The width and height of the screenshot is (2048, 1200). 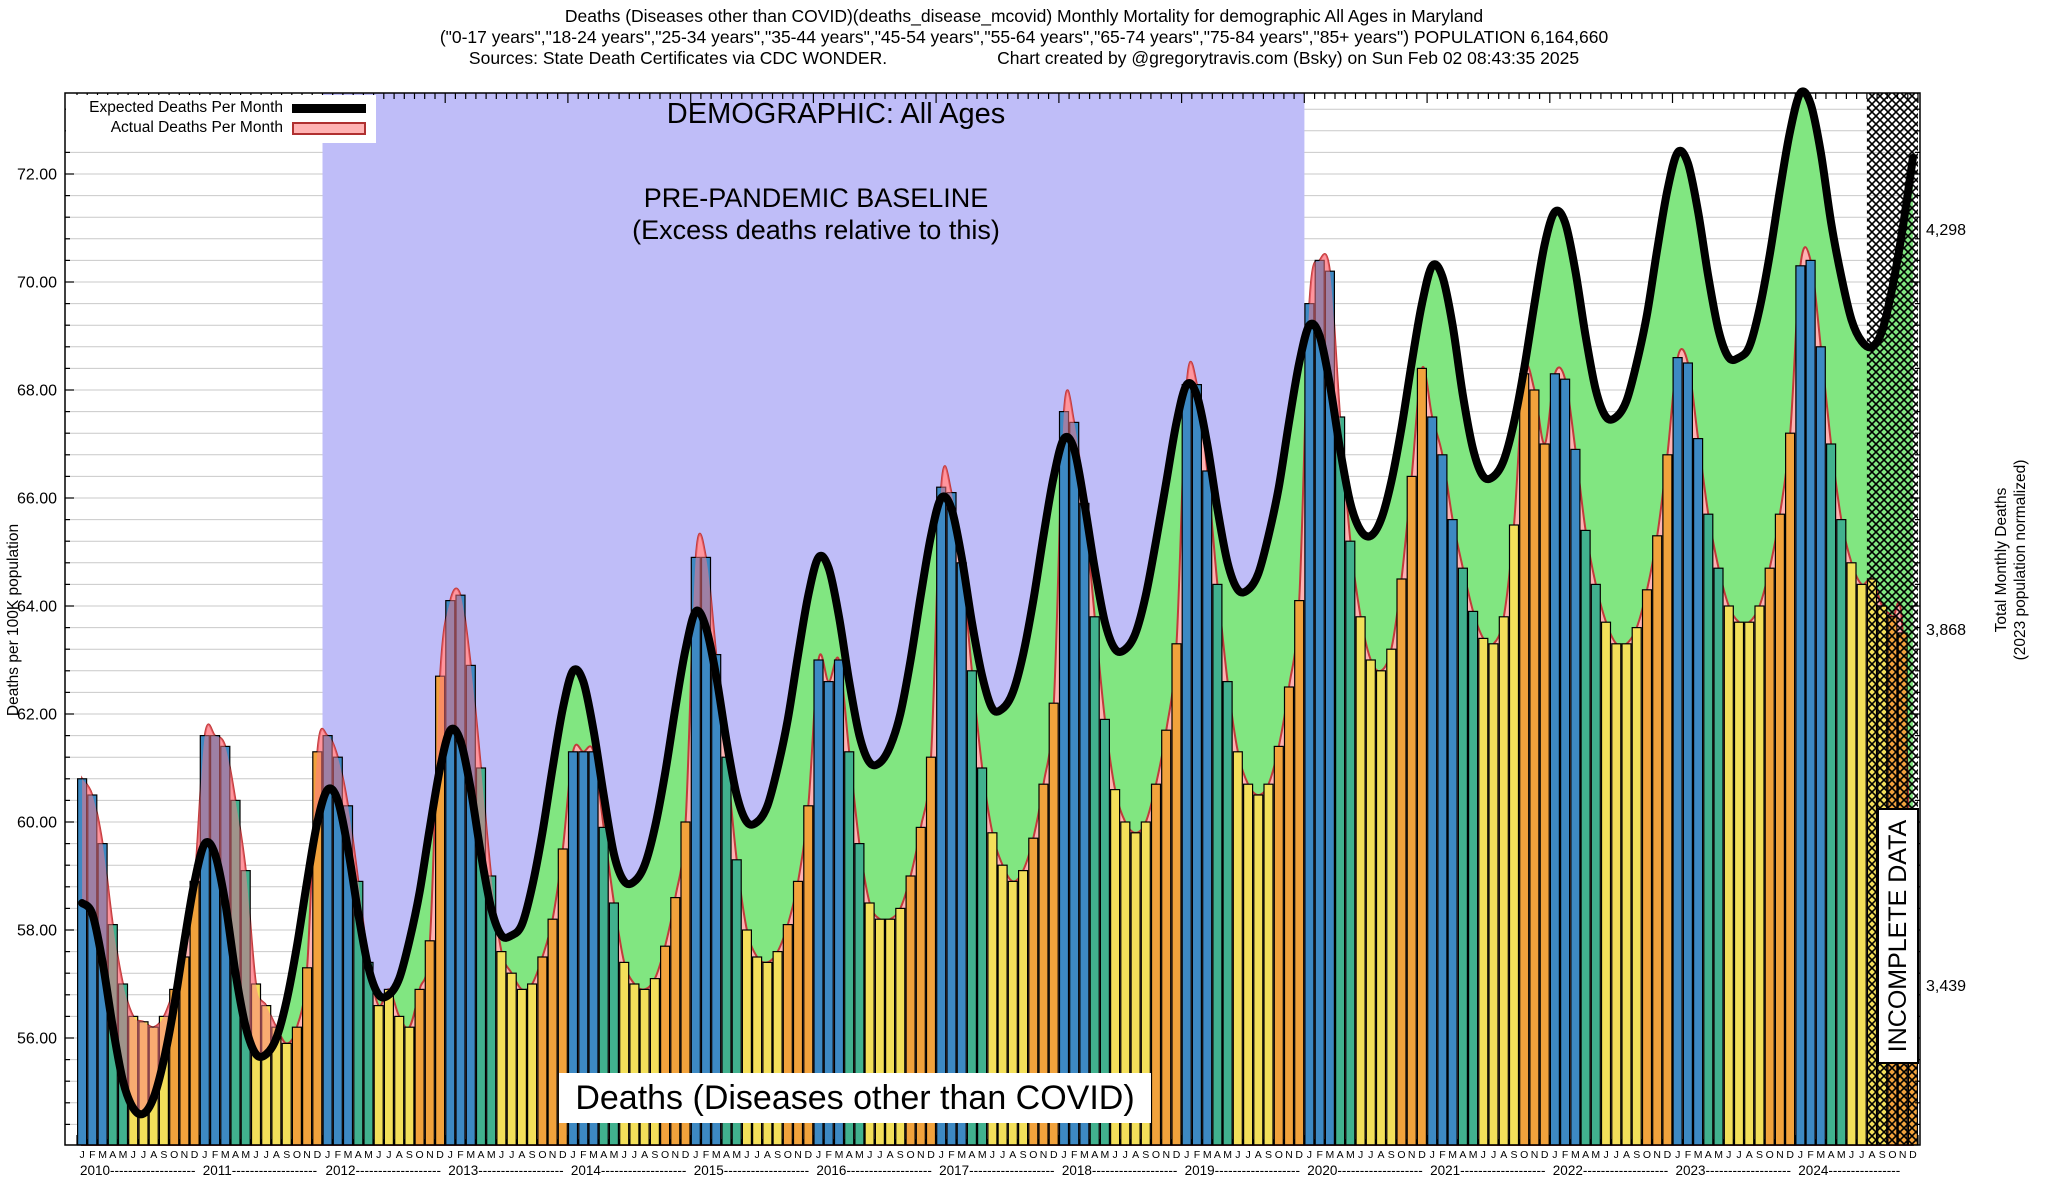 I want to click on year-label: 2021-------------------, so click(x=1487, y=1170).